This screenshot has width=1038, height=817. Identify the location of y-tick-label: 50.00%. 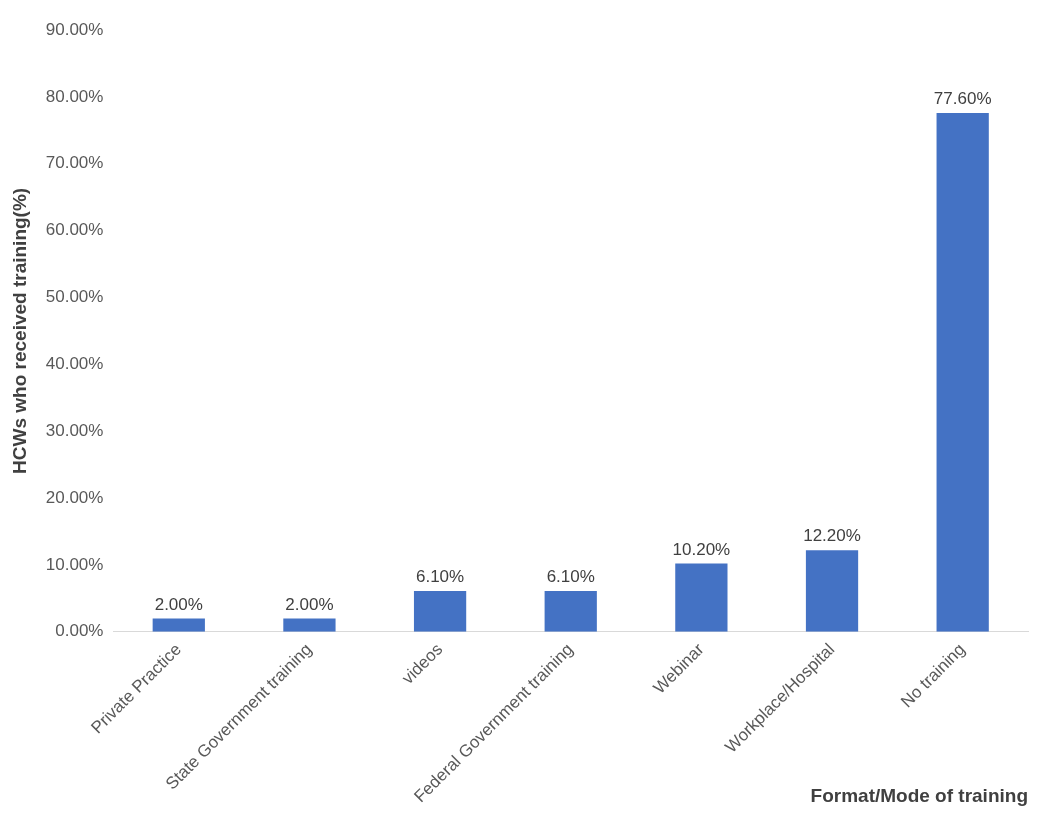
(74, 297).